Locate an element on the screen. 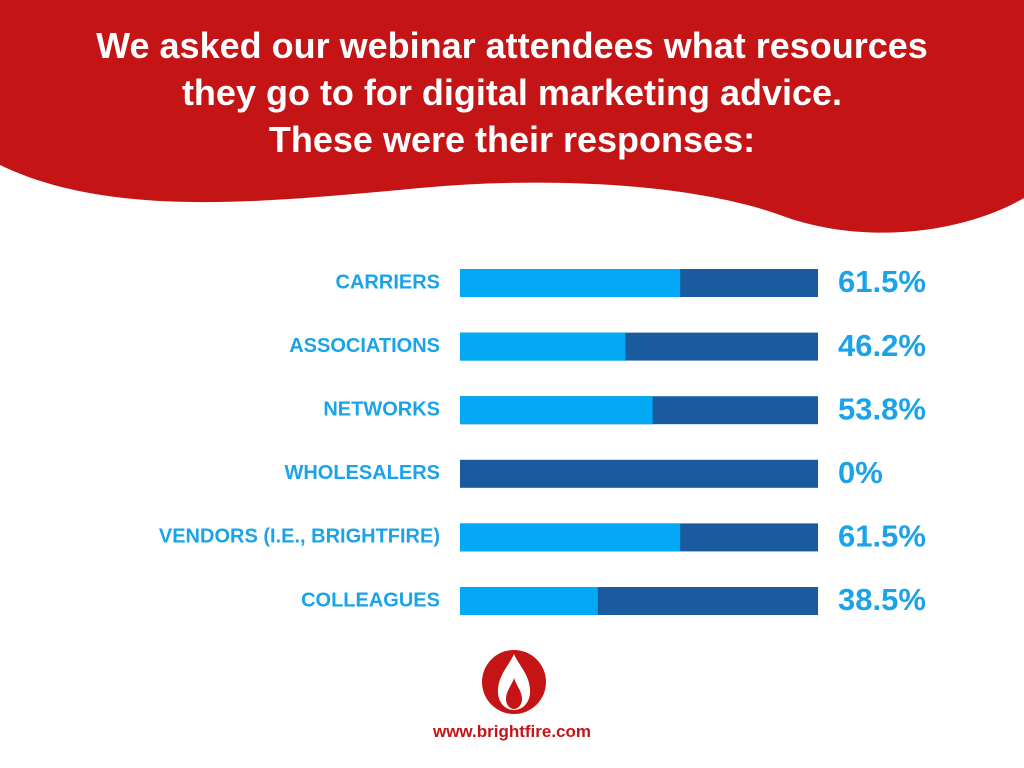  headline-line-2: they go to for digital marketing advice. is located at coordinates (512, 92).